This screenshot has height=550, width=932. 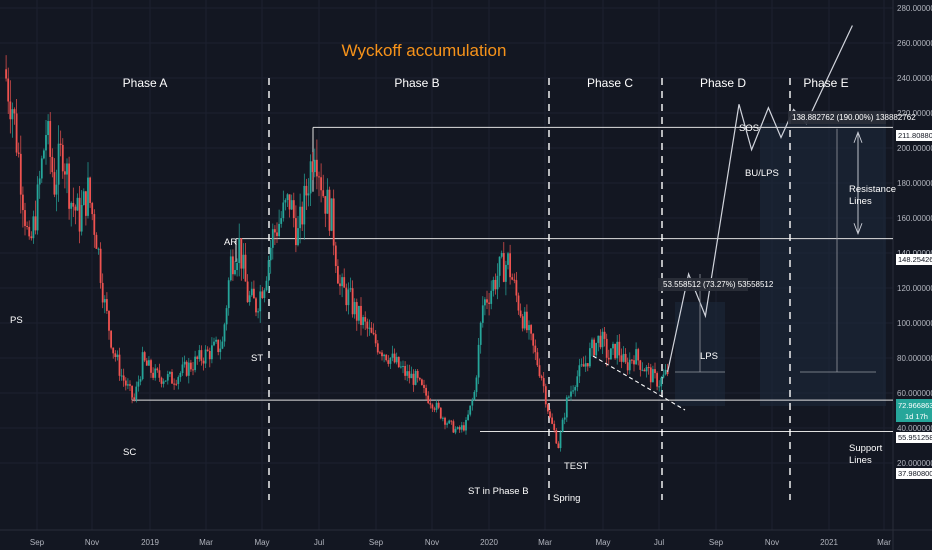 I want to click on large-measure-area, so click(x=823, y=264).